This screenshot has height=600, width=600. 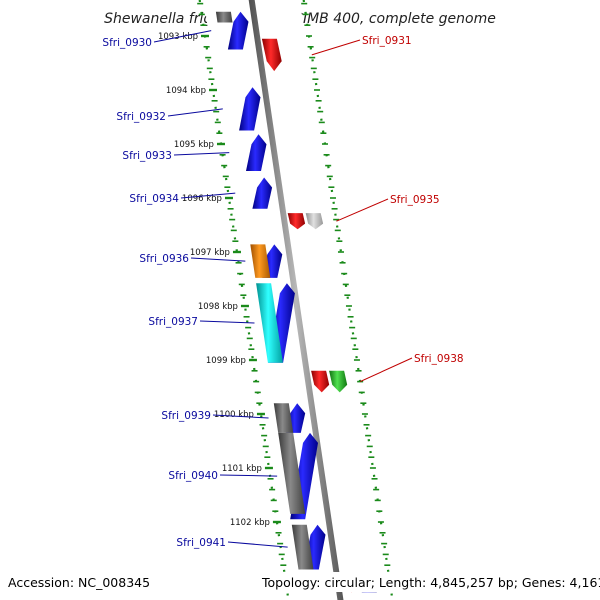 What do you see at coordinates (250, 523) in the screenshot?
I see `kbp-tick-label: 1102 kbp` at bounding box center [250, 523].